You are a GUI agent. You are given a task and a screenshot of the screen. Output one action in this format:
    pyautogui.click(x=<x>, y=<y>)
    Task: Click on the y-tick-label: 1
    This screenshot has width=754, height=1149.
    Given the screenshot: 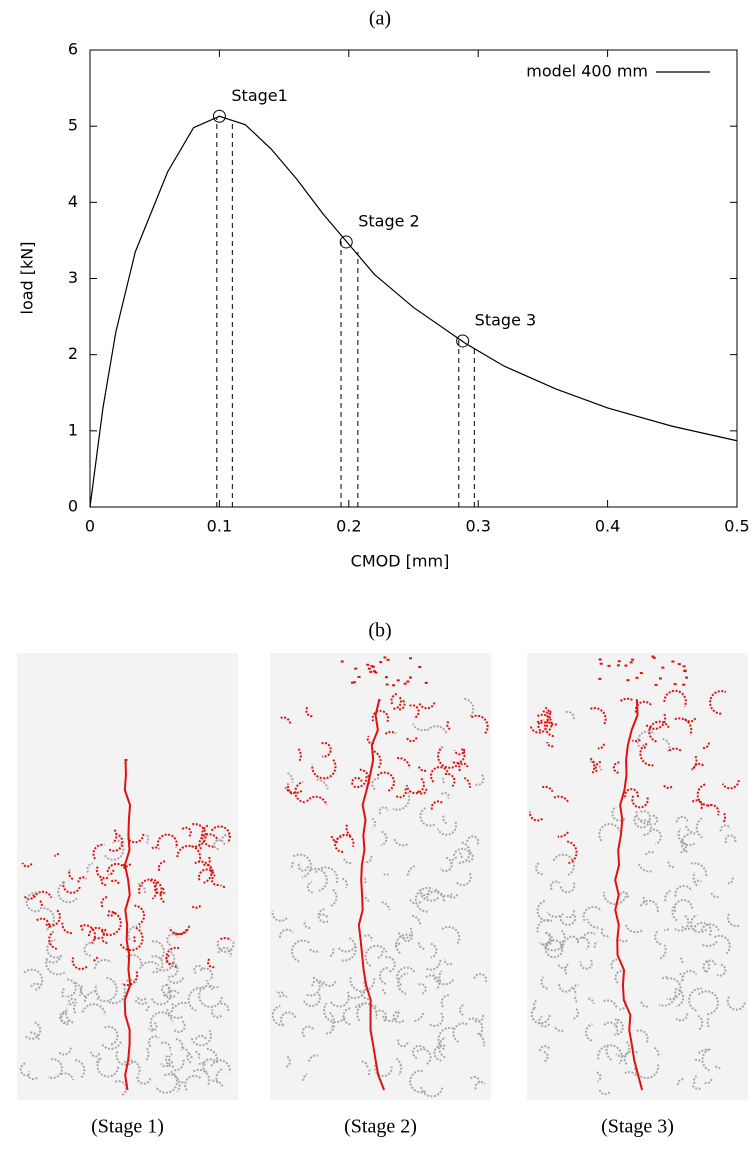 What is the action you would take?
    pyautogui.click(x=73, y=429)
    